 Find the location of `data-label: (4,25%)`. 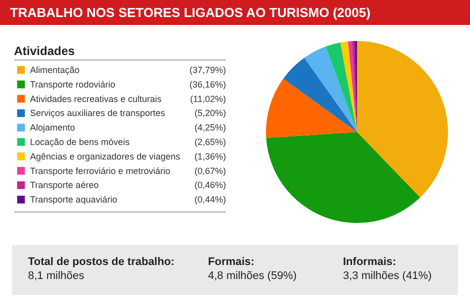

data-label: (4,25%) is located at coordinates (210, 127).